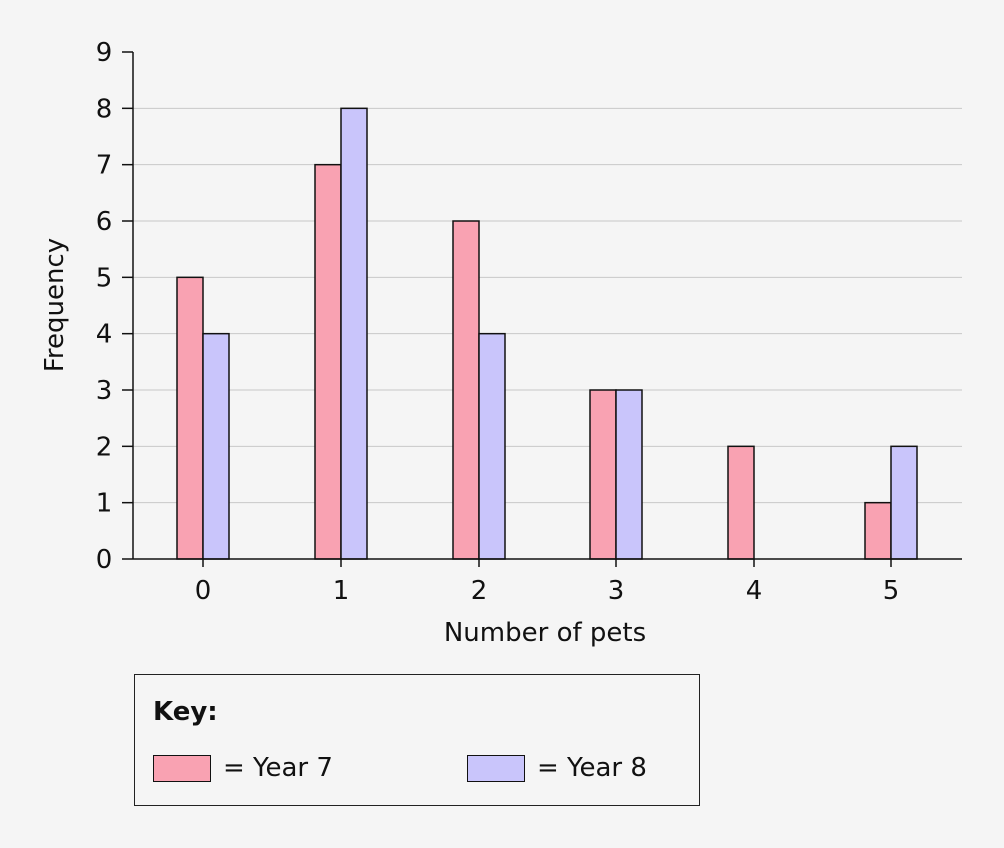 The width and height of the screenshot is (1004, 848). Describe the element at coordinates (203, 591) in the screenshot. I see `x-tick-label: 0` at that location.